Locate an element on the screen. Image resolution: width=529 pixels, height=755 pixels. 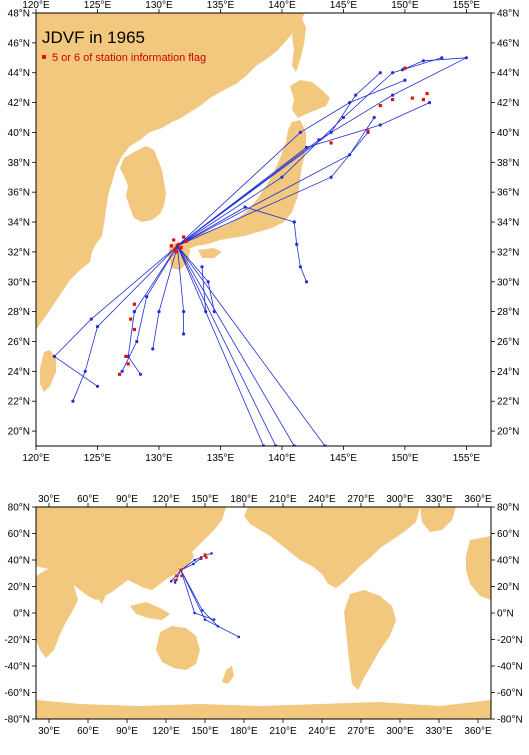
land-hokkaido is located at coordinates (310, 99).